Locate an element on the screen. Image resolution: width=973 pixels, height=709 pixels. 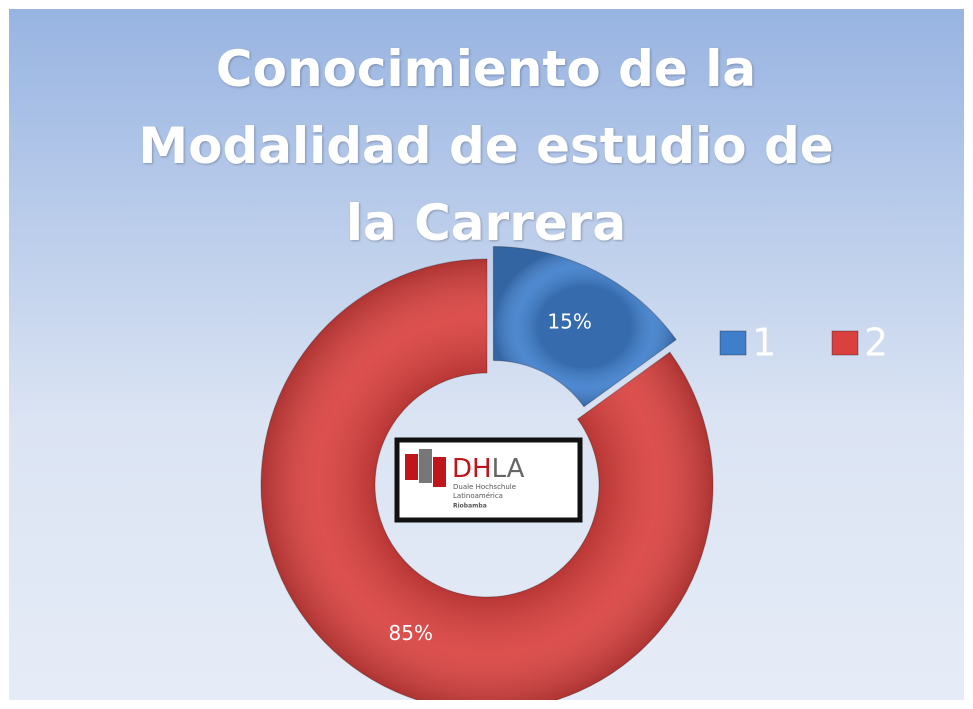
logo-mark: LA is located at coordinates (508, 469).